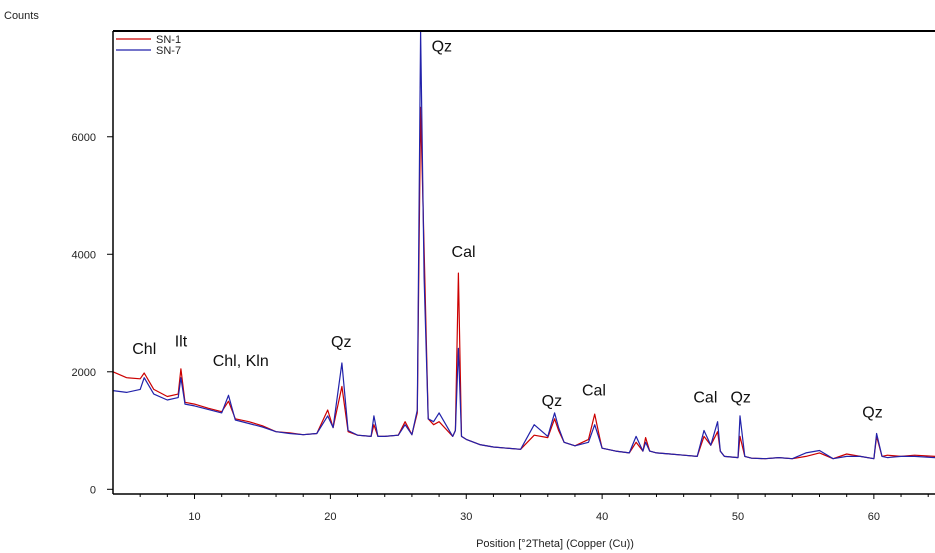  What do you see at coordinates (144, 349) in the screenshot?
I see `peak-label: Chl` at bounding box center [144, 349].